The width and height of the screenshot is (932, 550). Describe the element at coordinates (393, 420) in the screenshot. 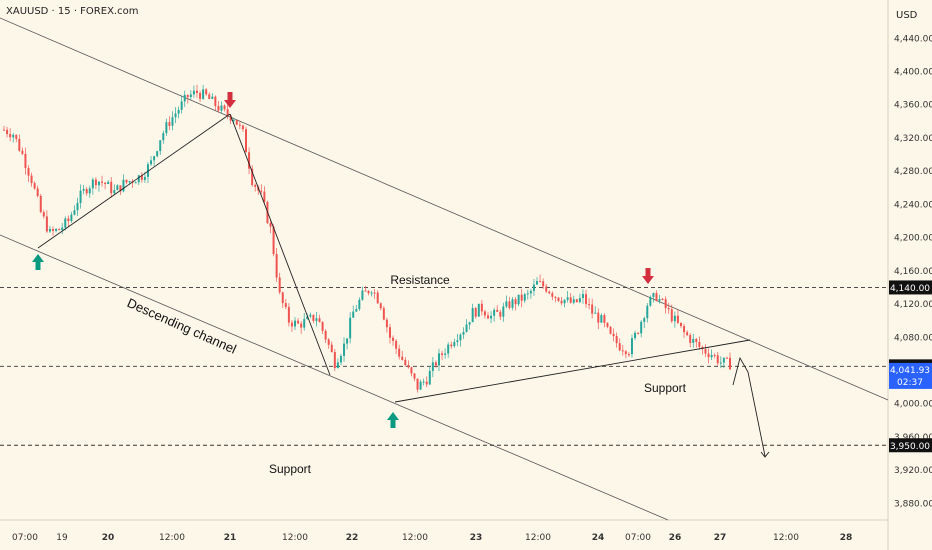

I see `up-arrow-icon` at that location.